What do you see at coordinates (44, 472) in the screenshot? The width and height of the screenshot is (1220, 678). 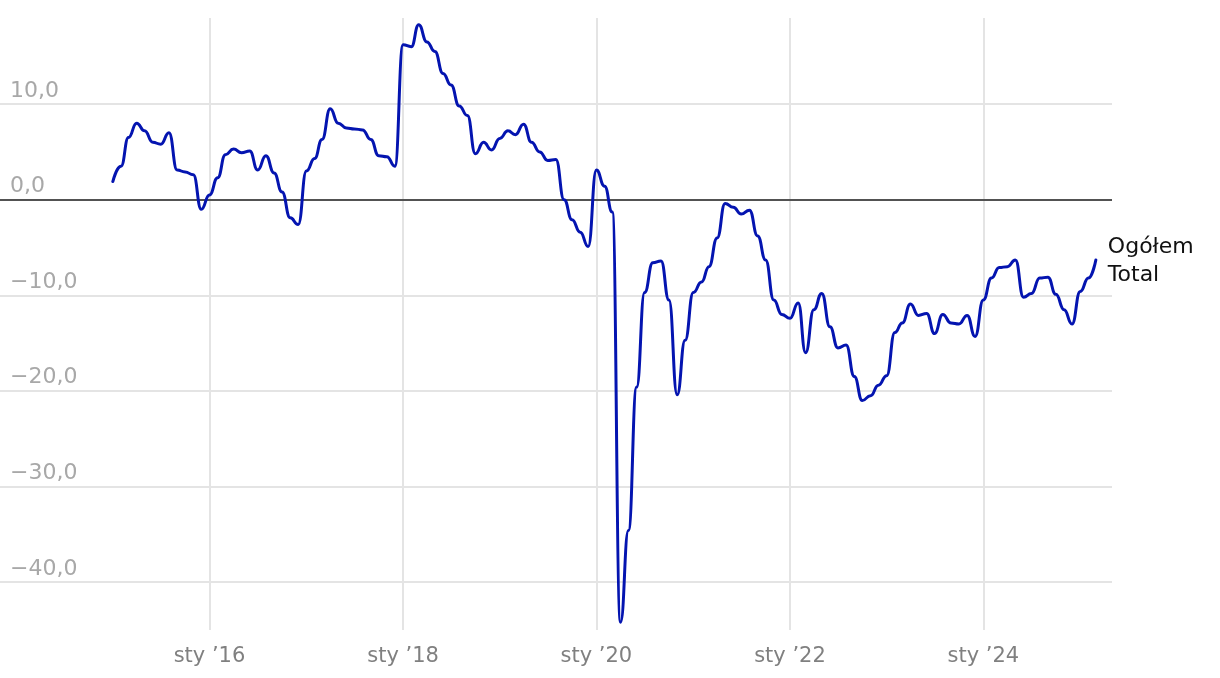 I see `y-tick-label: −30,0` at bounding box center [44, 472].